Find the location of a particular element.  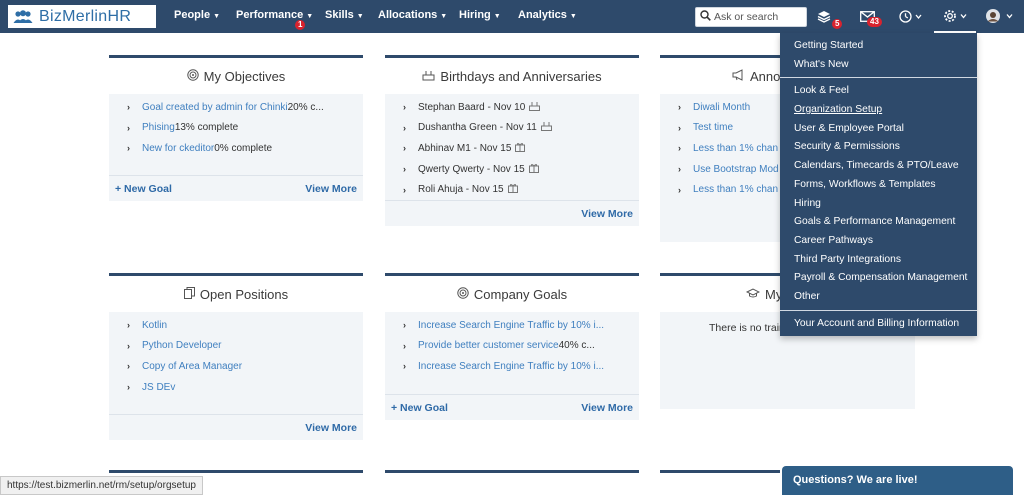

birthday-row: › Roli Ahuja - Nov 15 is located at coordinates (512, 189).